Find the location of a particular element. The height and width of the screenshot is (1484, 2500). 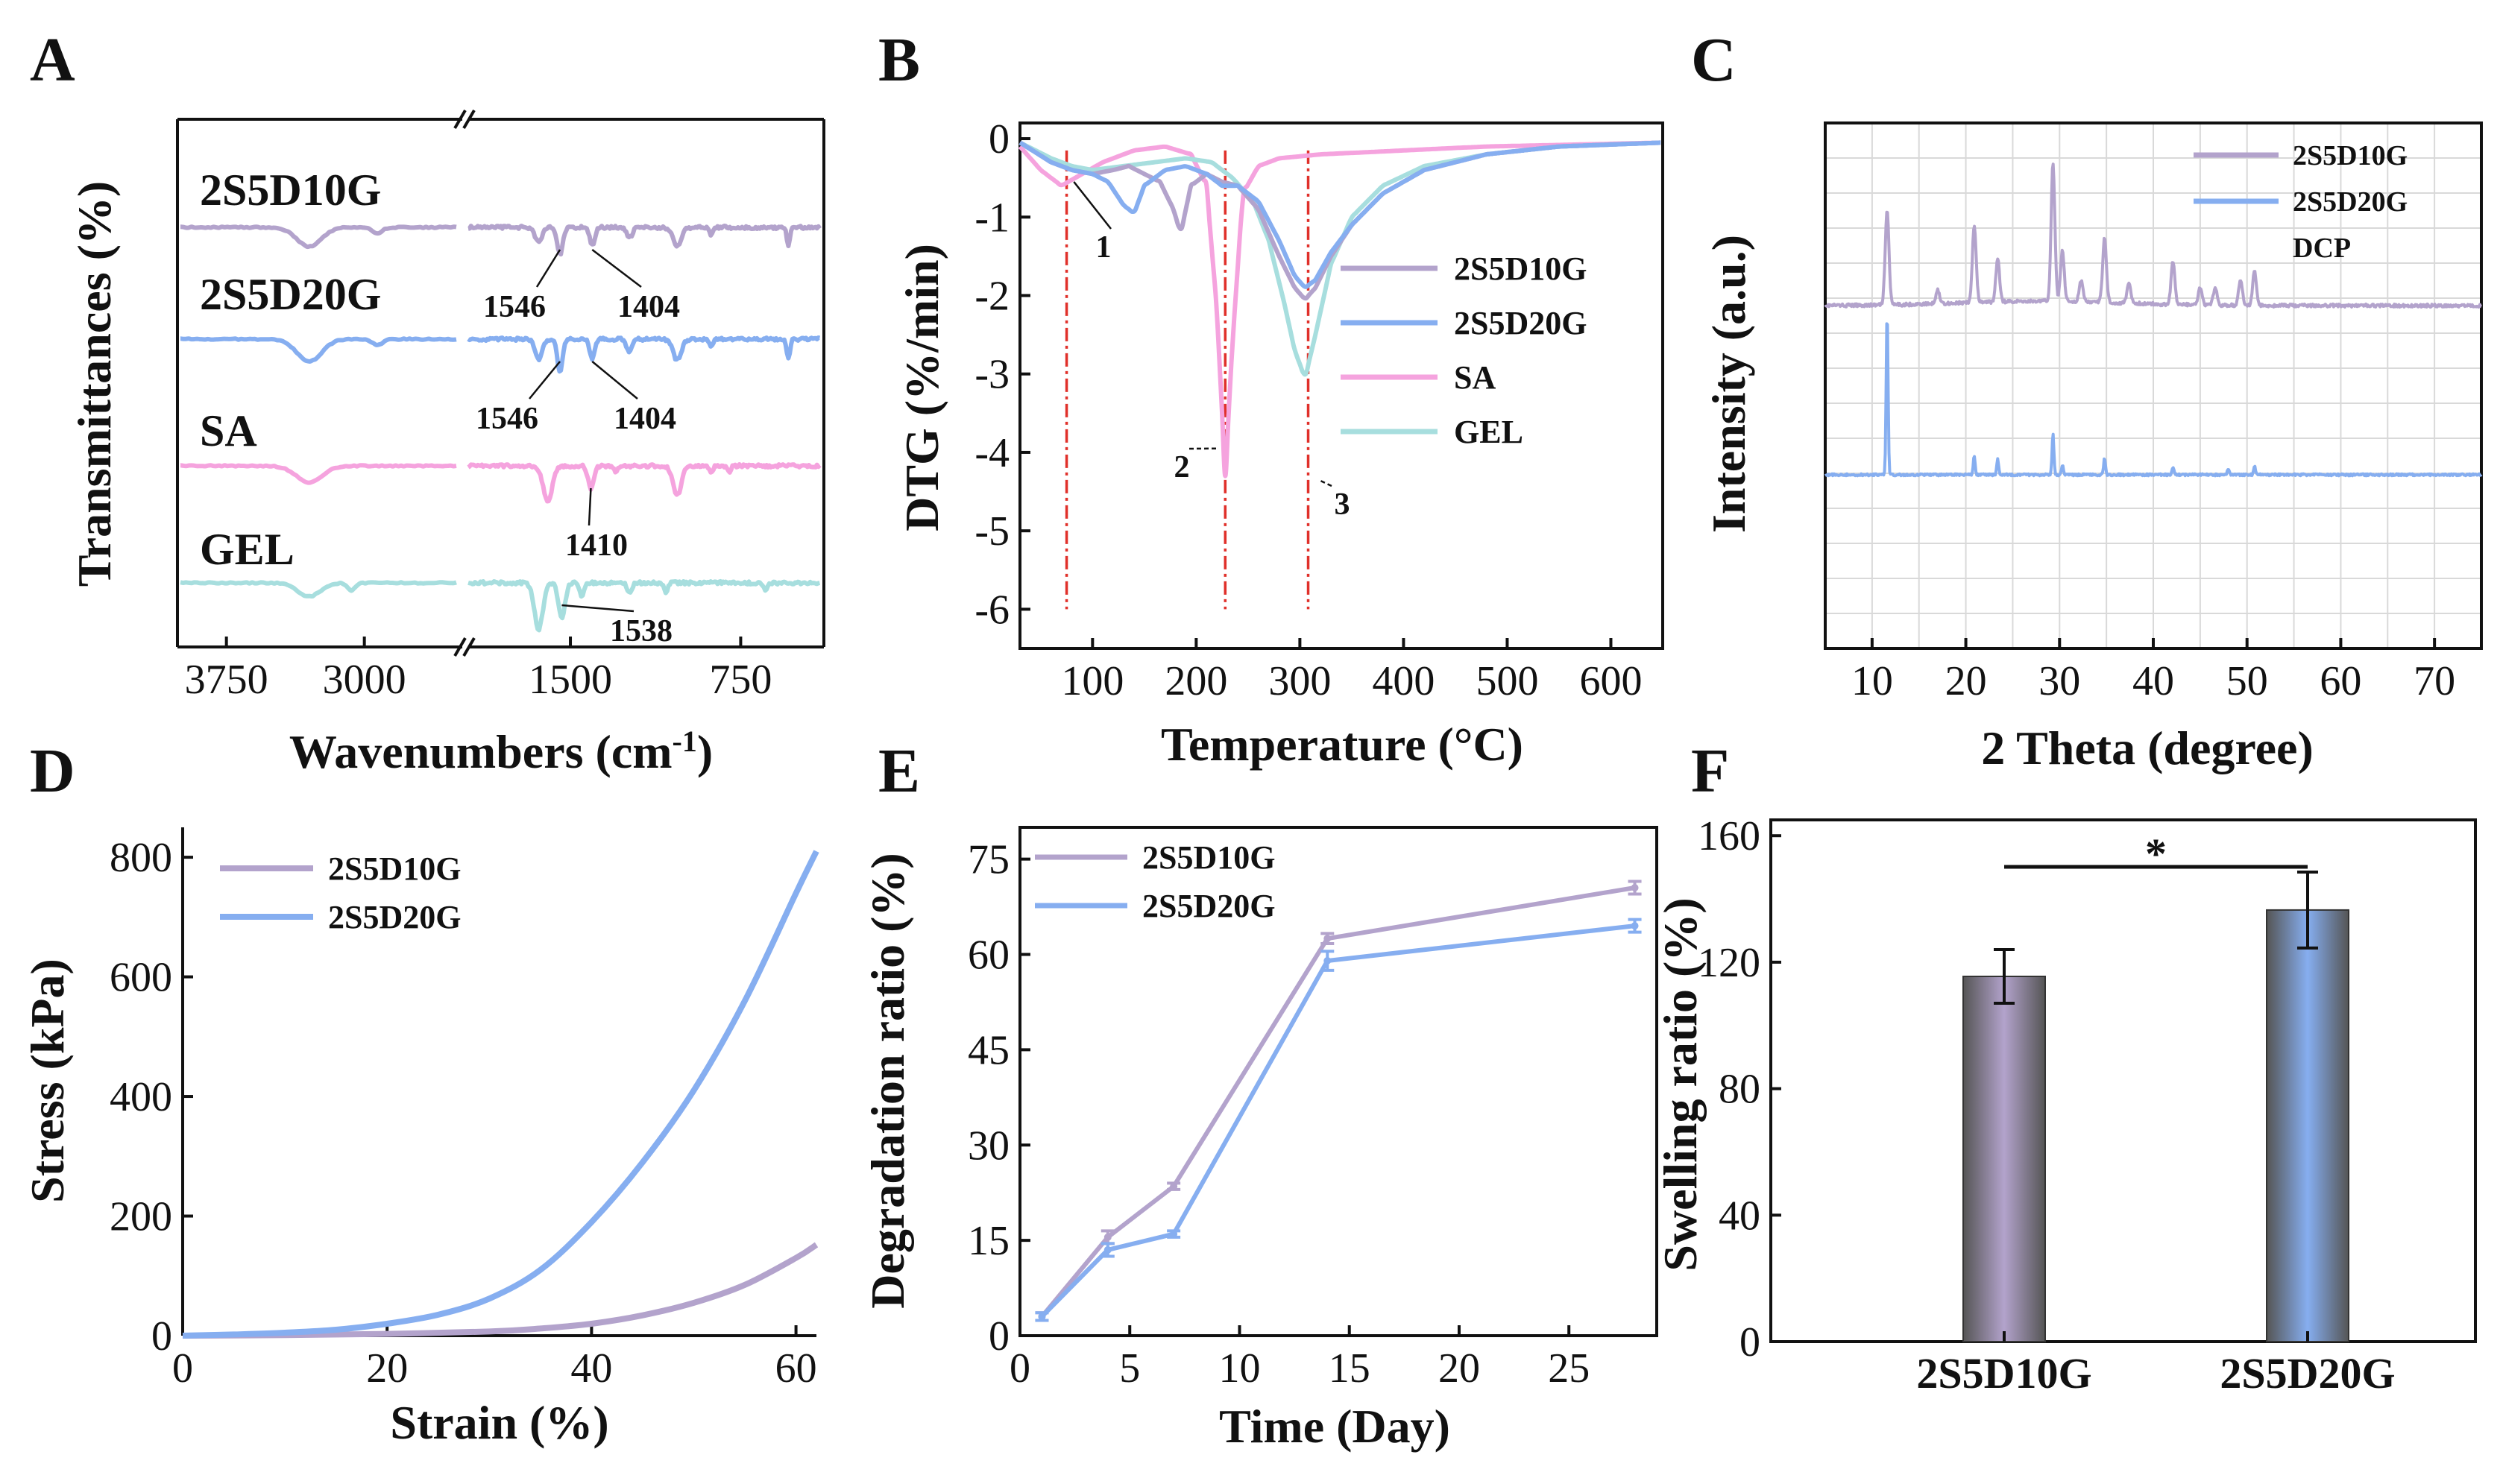

e-x-tick-2: 10 is located at coordinates (1239, 1368).